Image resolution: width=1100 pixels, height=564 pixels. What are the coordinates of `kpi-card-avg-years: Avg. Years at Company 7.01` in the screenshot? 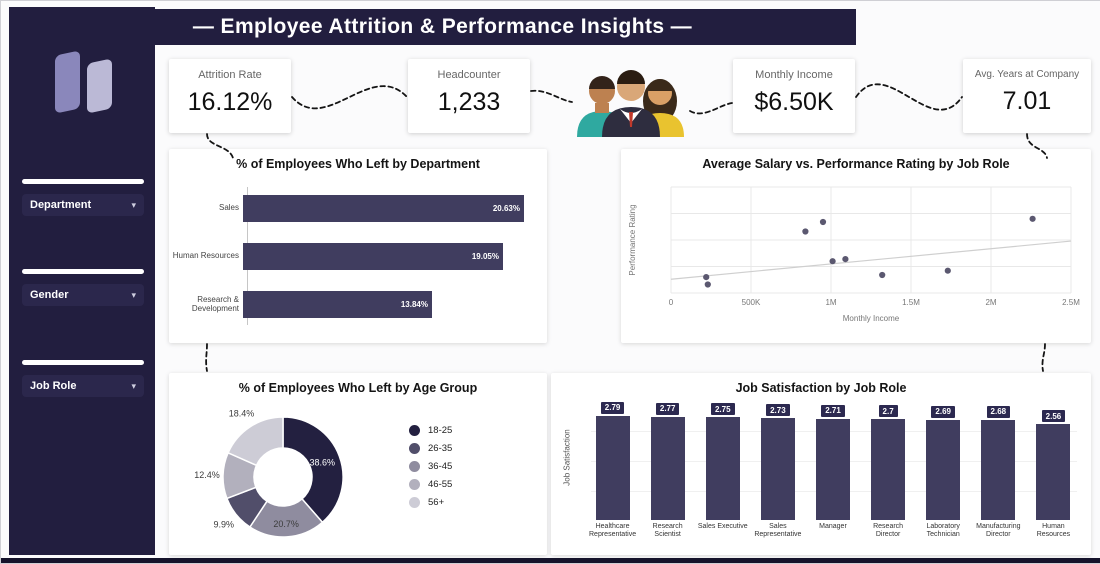 It's located at (1027, 96).